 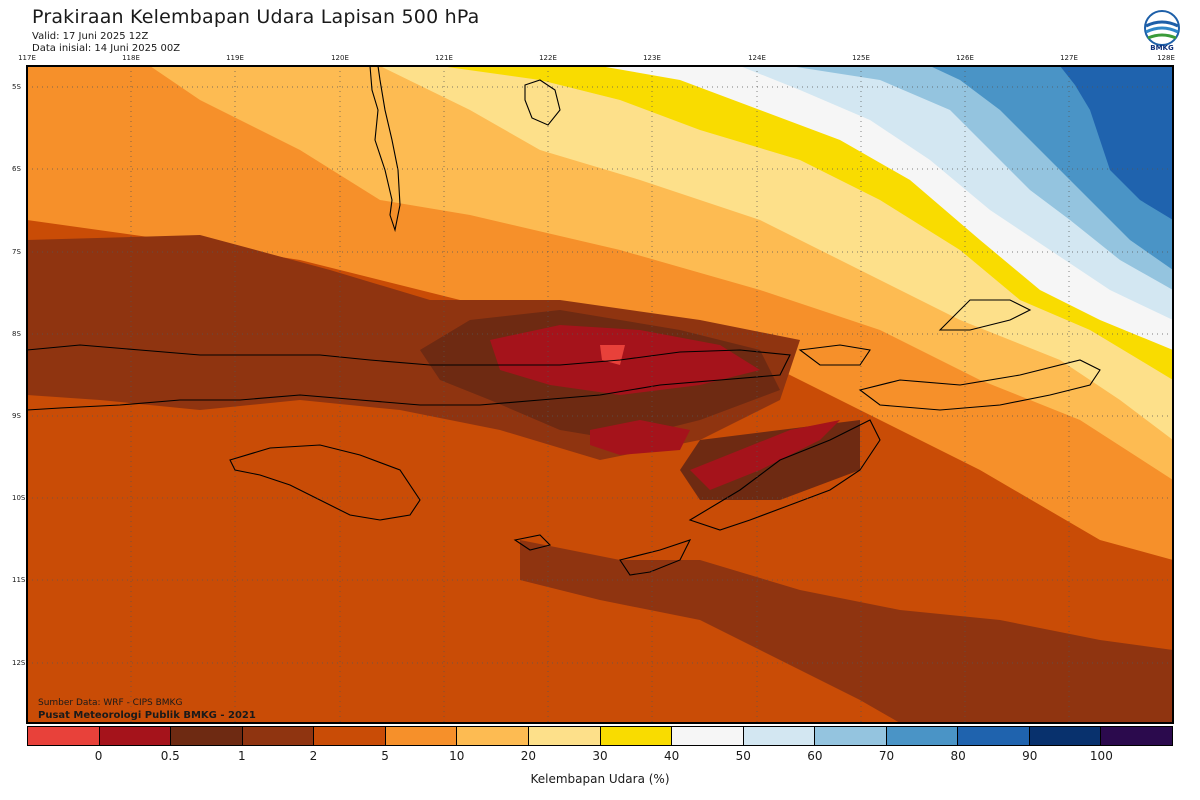 What do you see at coordinates (1101, 756) in the screenshot?
I see `colorbar-label: 100` at bounding box center [1101, 756].